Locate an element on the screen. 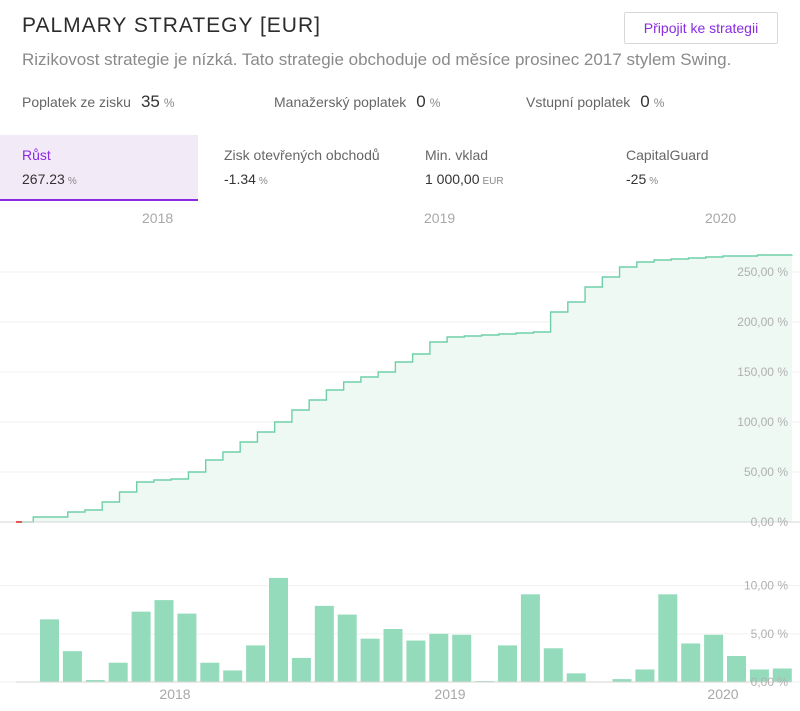 This screenshot has height=711, width=800. fee-profit: Poplatek ze zisku 35 % is located at coordinates (98, 102).